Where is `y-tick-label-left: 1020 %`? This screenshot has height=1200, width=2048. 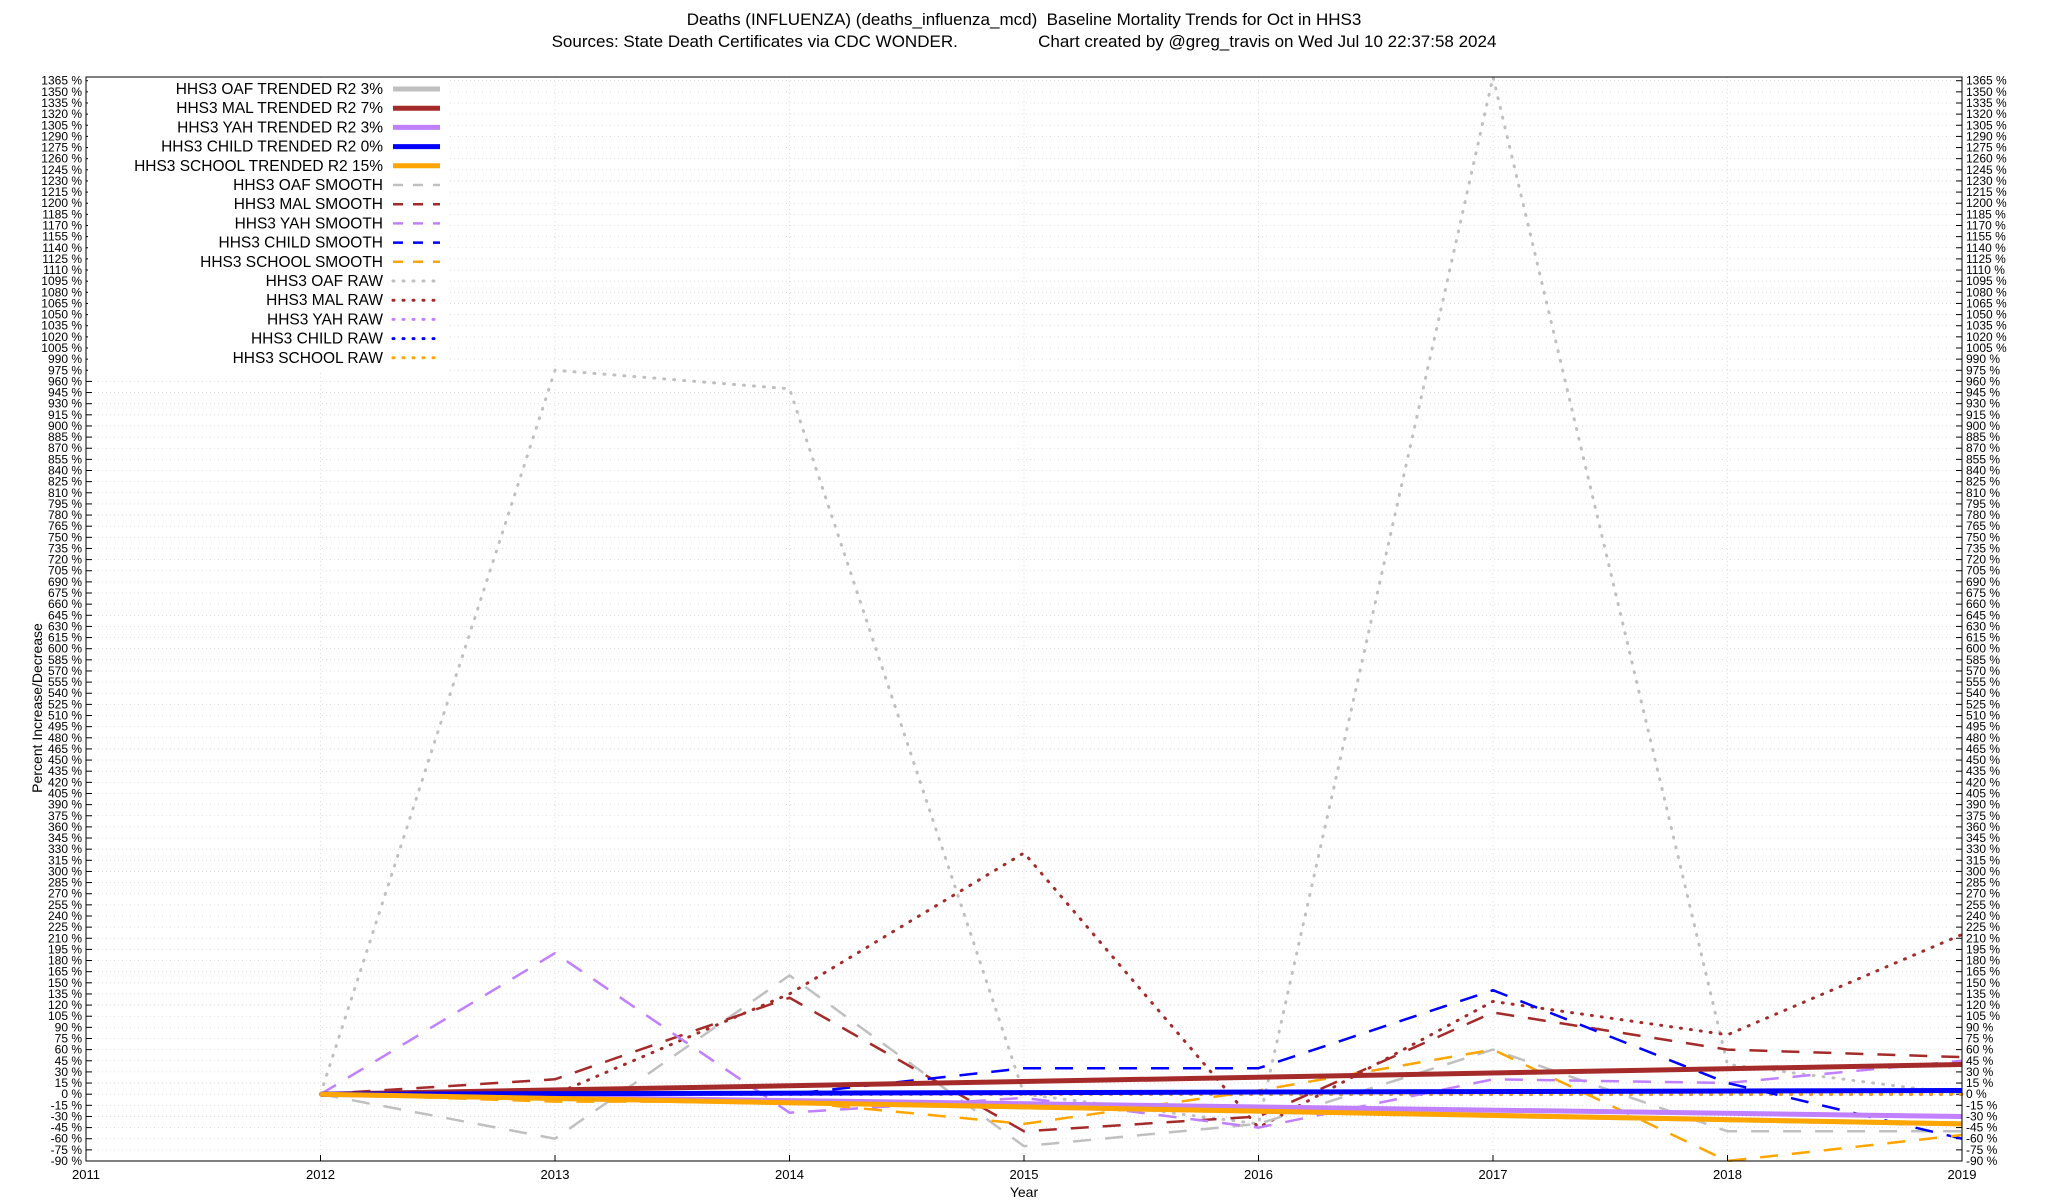 y-tick-label-left: 1020 % is located at coordinates (61, 337).